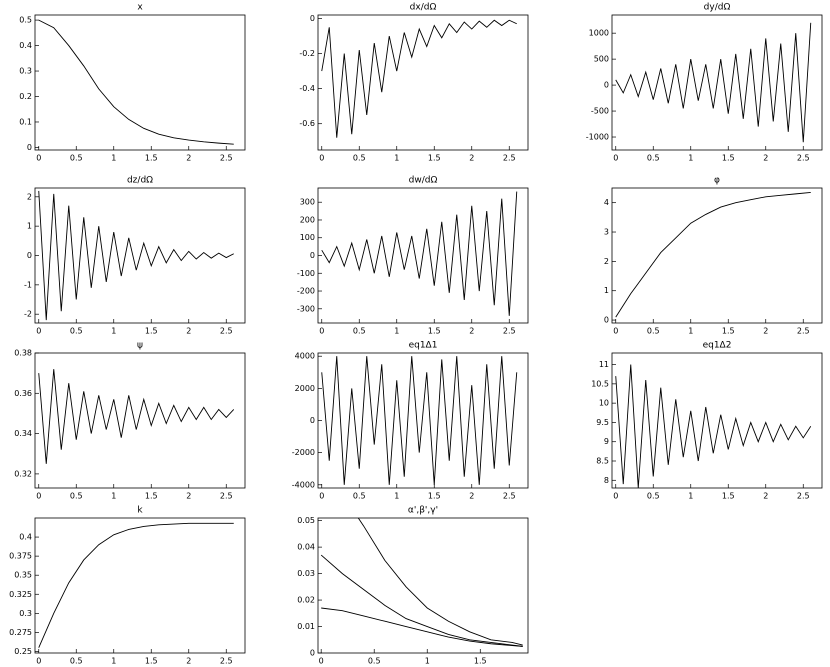  I want to click on y-tick-label: -0.6, so click(307, 123).